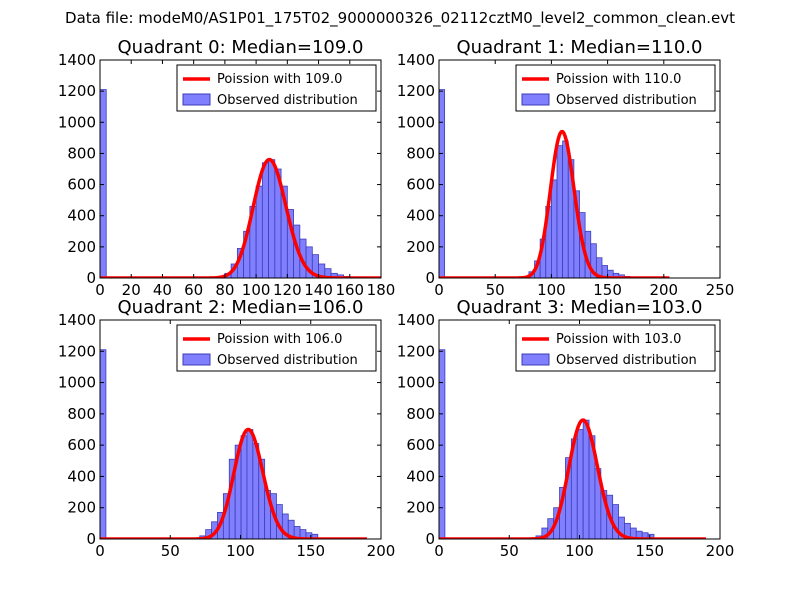  Describe the element at coordinates (720, 290) in the screenshot. I see `x-tick-label: 250` at that location.